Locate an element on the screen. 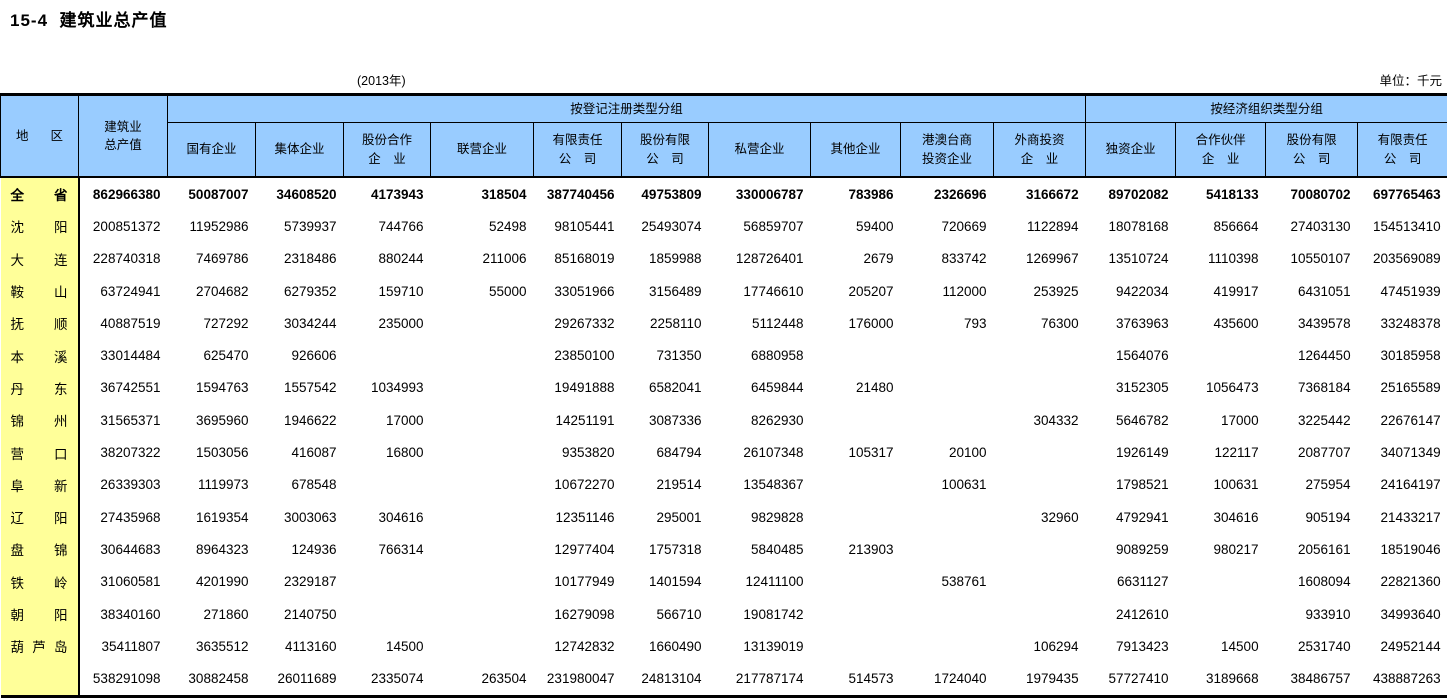 The width and height of the screenshot is (1447, 699). value-cell: 13548367 is located at coordinates (773, 485).